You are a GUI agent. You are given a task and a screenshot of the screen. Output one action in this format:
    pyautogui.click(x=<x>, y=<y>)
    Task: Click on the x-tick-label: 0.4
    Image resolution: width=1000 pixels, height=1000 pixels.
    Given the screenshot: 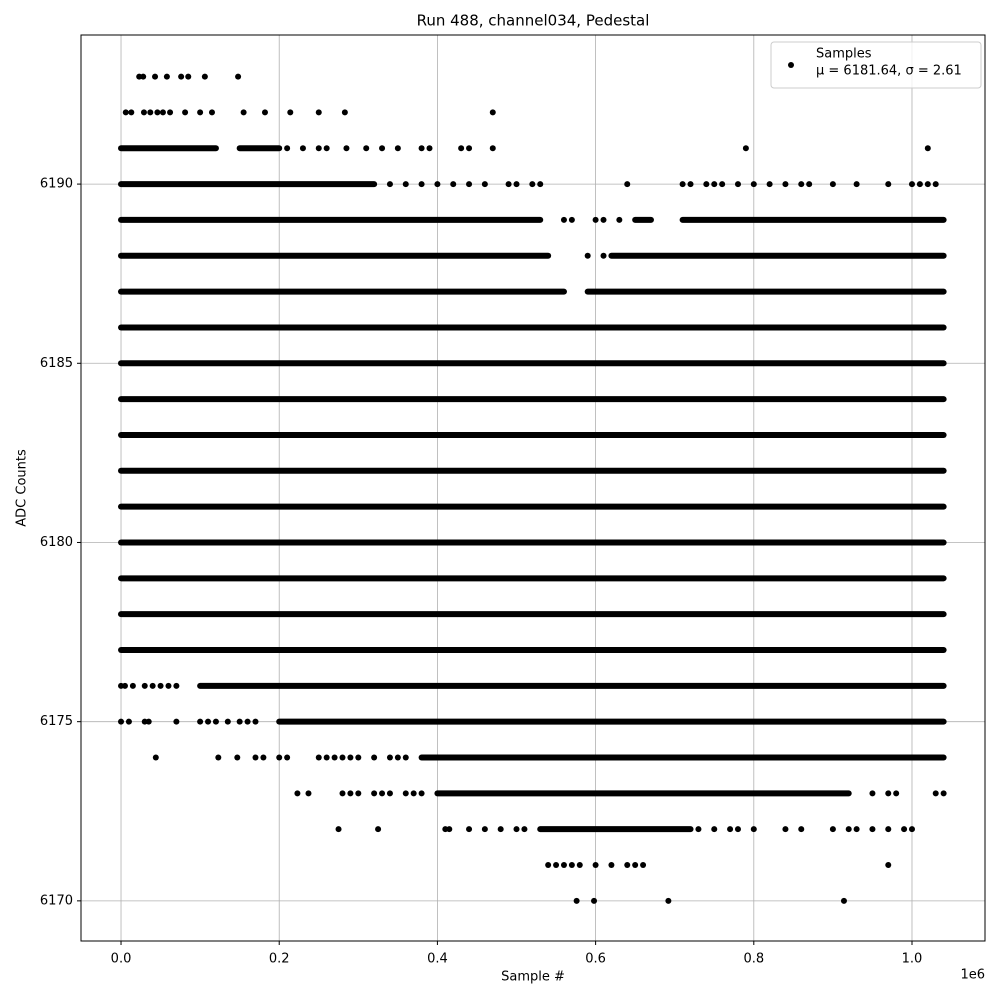 What is the action you would take?
    pyautogui.click(x=437, y=959)
    